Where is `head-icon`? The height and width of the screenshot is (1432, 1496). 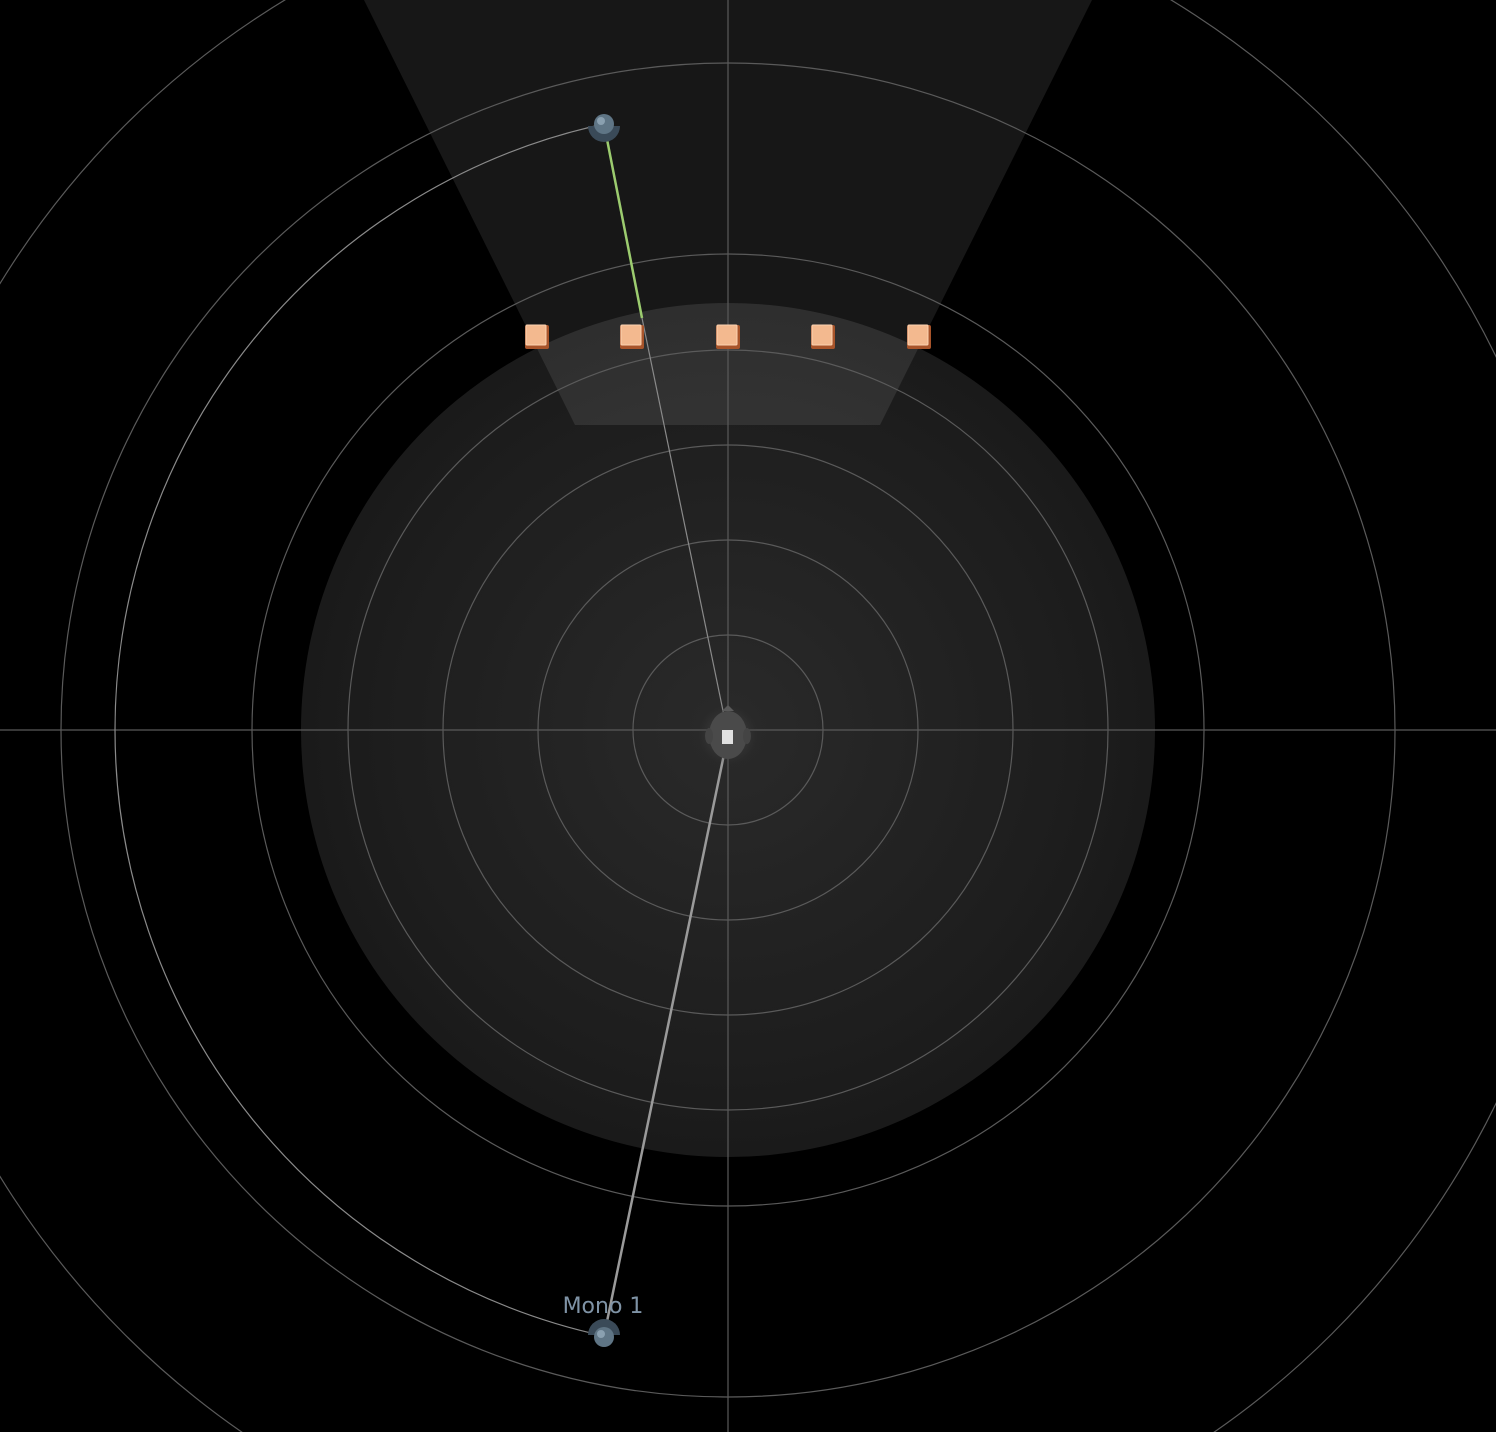
head-icon is located at coordinates (728, 735).